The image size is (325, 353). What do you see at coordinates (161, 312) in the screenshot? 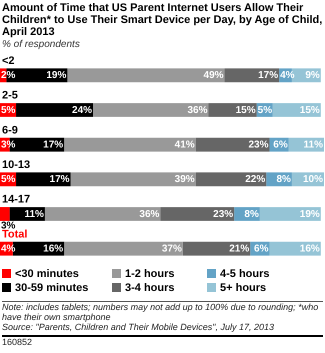
I see `text: Note: includes tablets; numbers may not add up to 100% due to rounding; *who have their own smartphone` at bounding box center [161, 312].